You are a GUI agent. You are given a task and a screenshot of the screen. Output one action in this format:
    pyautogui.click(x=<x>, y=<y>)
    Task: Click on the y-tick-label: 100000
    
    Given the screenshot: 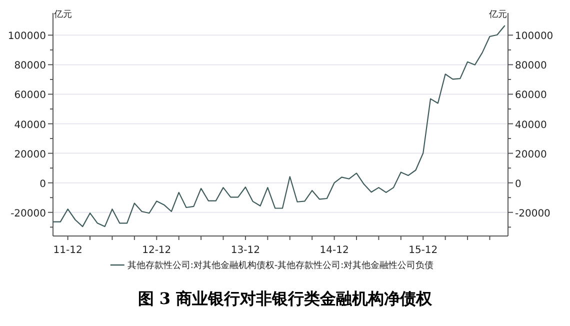 What is the action you would take?
    pyautogui.click(x=27, y=36)
    